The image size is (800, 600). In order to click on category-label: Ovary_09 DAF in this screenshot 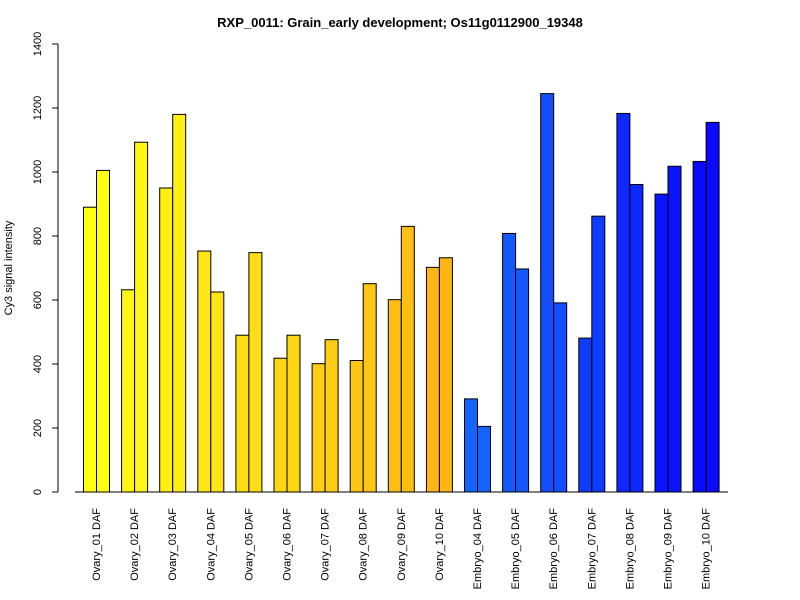, I will do `click(402, 544)`.